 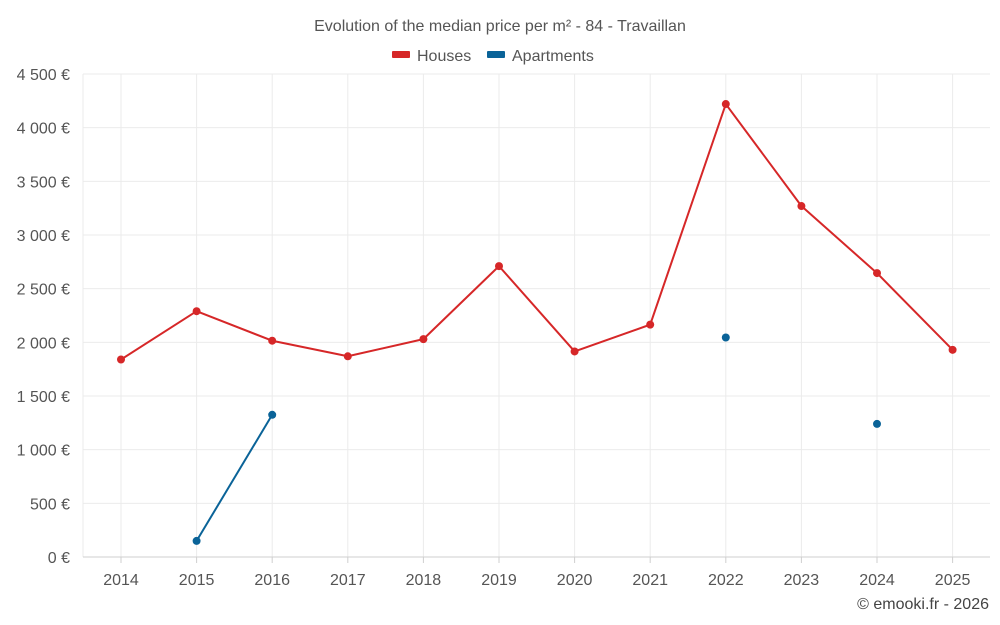 What do you see at coordinates (272, 580) in the screenshot?
I see `x-tick-label: 2016` at bounding box center [272, 580].